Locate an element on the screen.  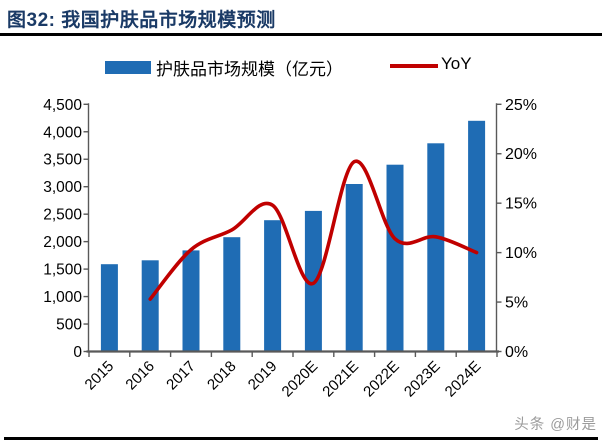
y-left-tick-label: 3,000 is located at coordinates (62, 187).